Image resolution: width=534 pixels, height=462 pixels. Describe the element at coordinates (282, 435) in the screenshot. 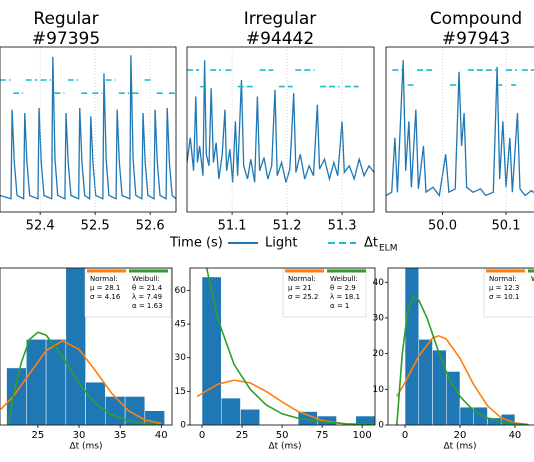

I see `x-tick-label: 50` at that location.